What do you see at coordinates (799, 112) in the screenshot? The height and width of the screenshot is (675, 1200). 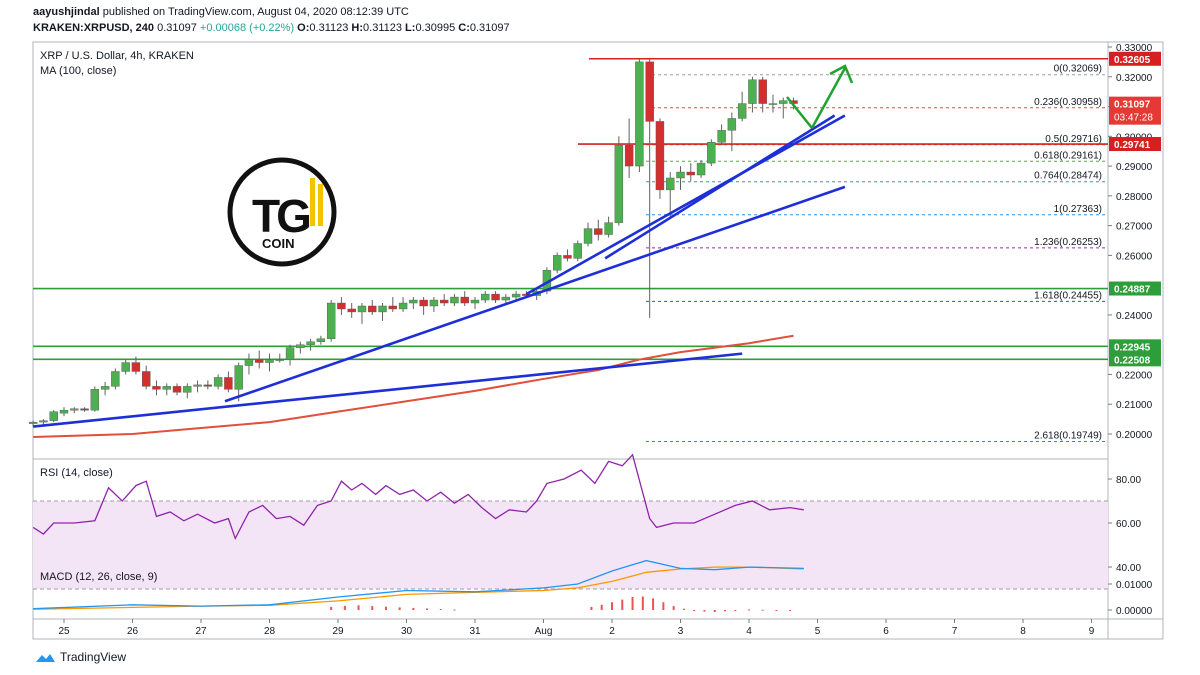 I see `green-down-stroke` at bounding box center [799, 112].